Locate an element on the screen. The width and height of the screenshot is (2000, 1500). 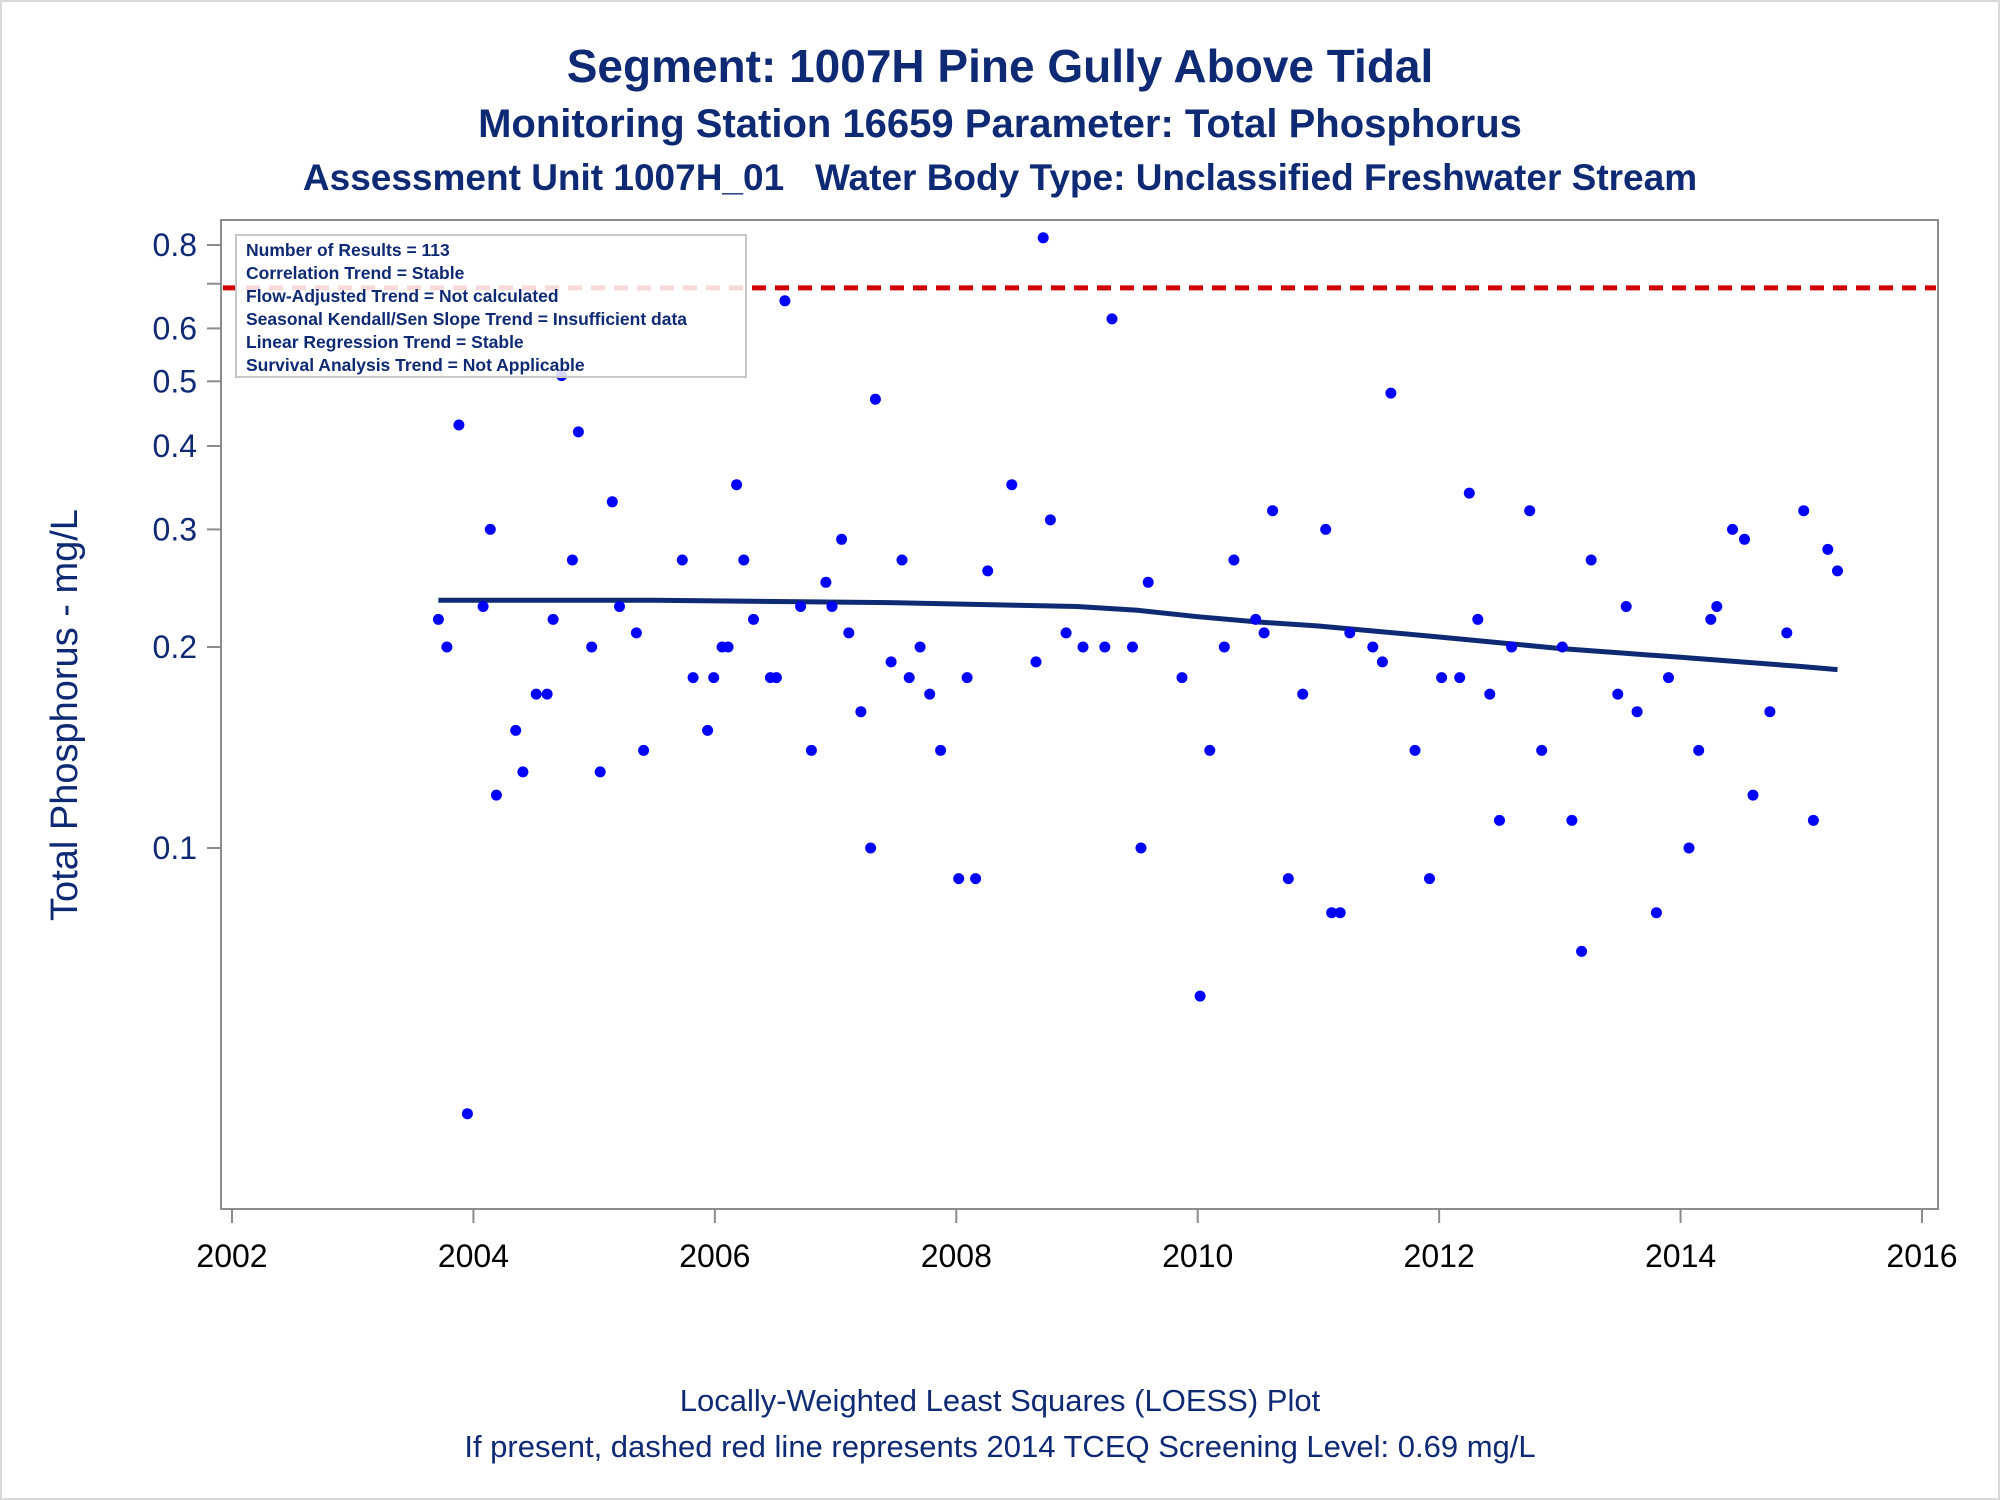
x-axis: 2002 2004 2006 2008 2010 2012 2014 2016 is located at coordinates (1077, 1241).